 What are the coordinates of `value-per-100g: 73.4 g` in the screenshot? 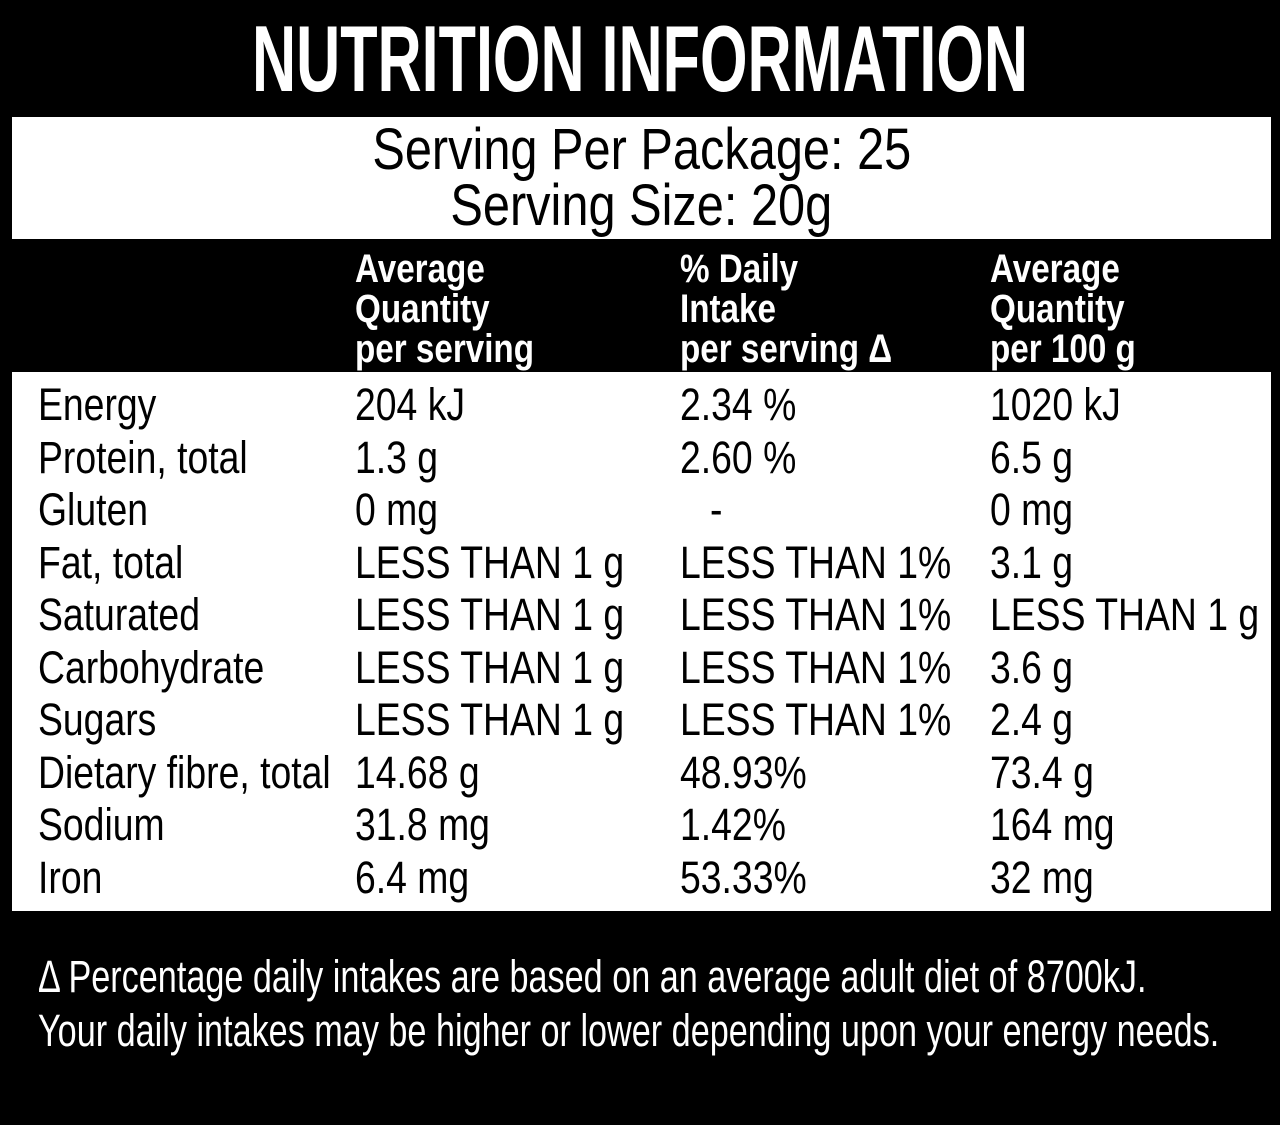 It's located at (1042, 772).